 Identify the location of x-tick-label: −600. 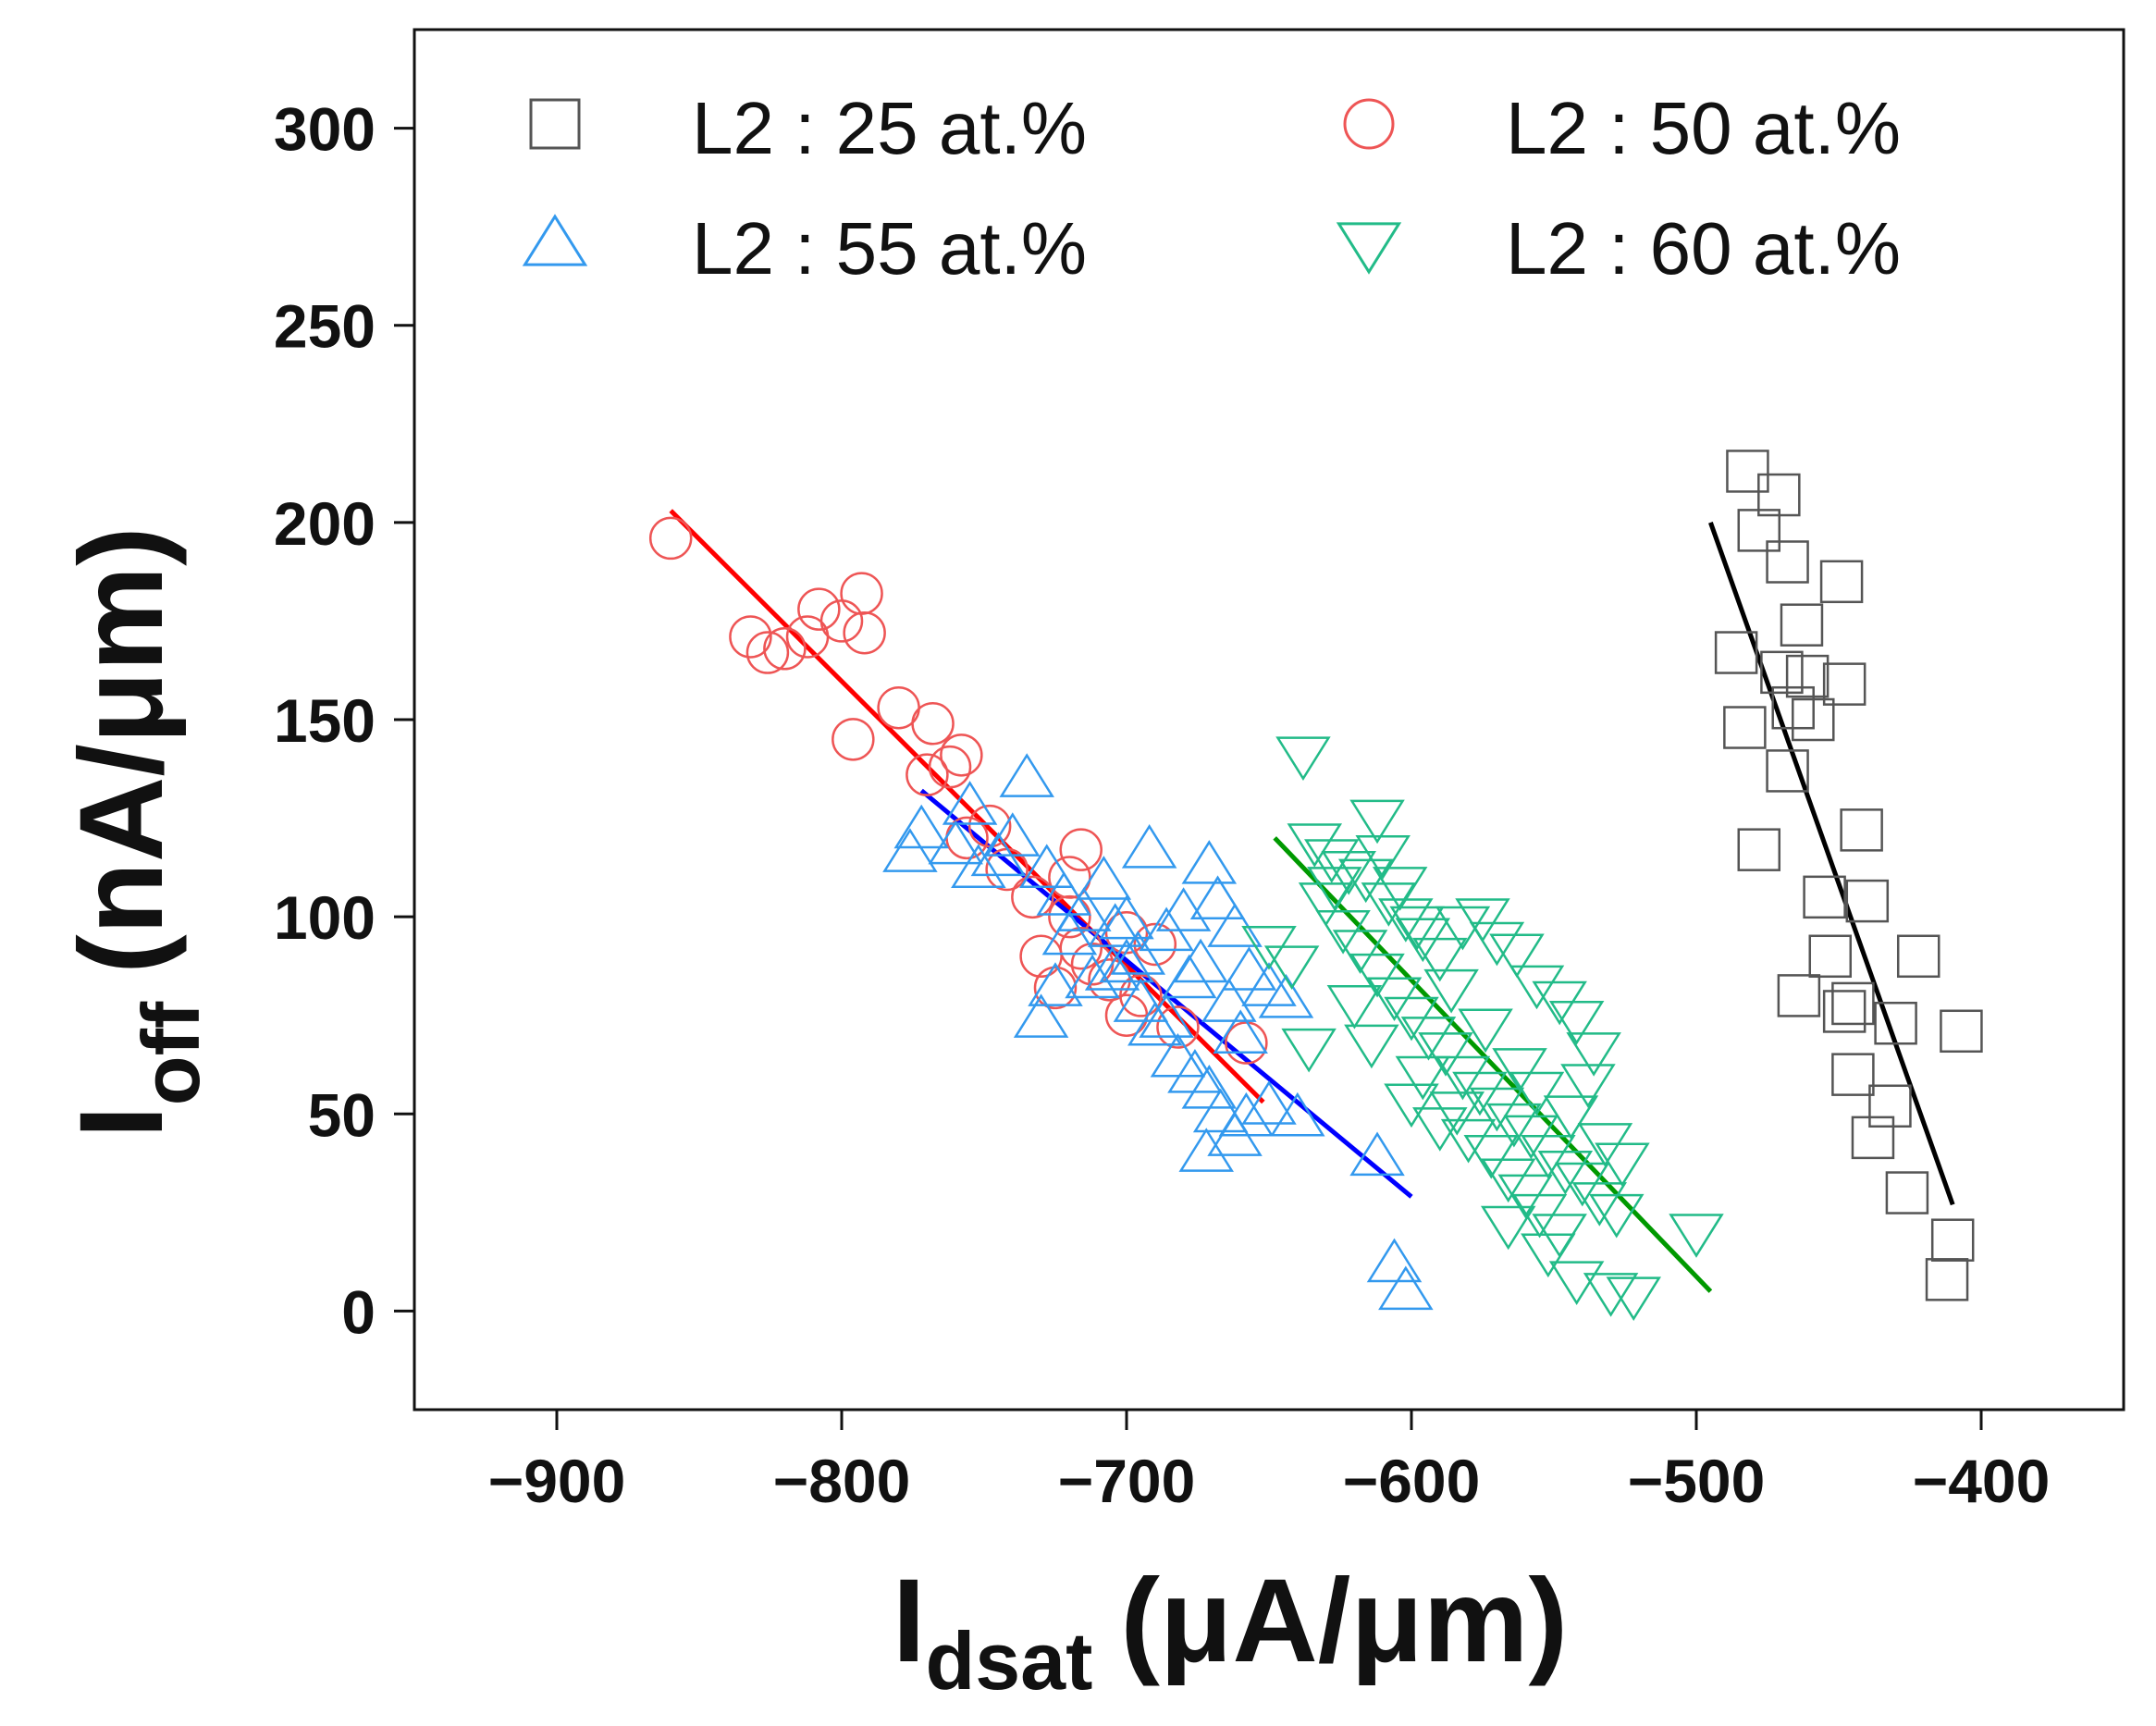
(1412, 1481).